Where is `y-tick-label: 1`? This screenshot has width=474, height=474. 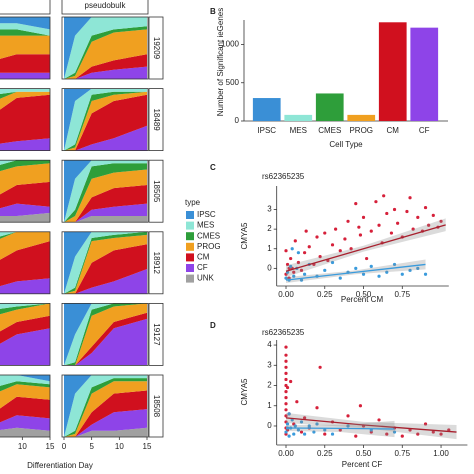 y-tick-label: 1 is located at coordinates (269, 248).